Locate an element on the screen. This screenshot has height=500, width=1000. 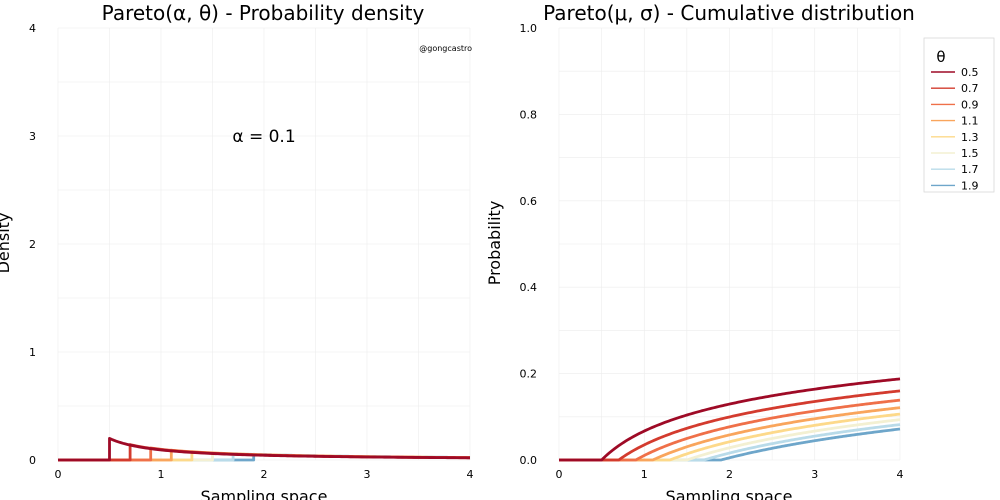
pdf-xtick-label: 0 is located at coordinates (58, 474).